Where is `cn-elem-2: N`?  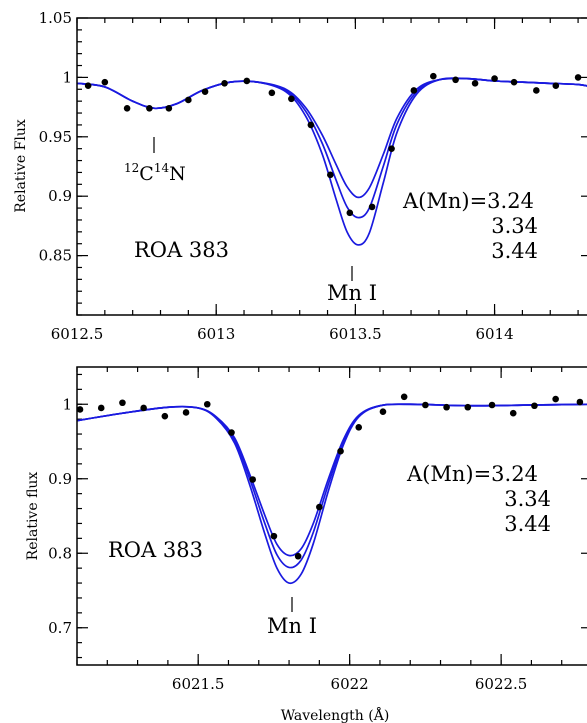 cn-elem-2: N is located at coordinates (177, 174).